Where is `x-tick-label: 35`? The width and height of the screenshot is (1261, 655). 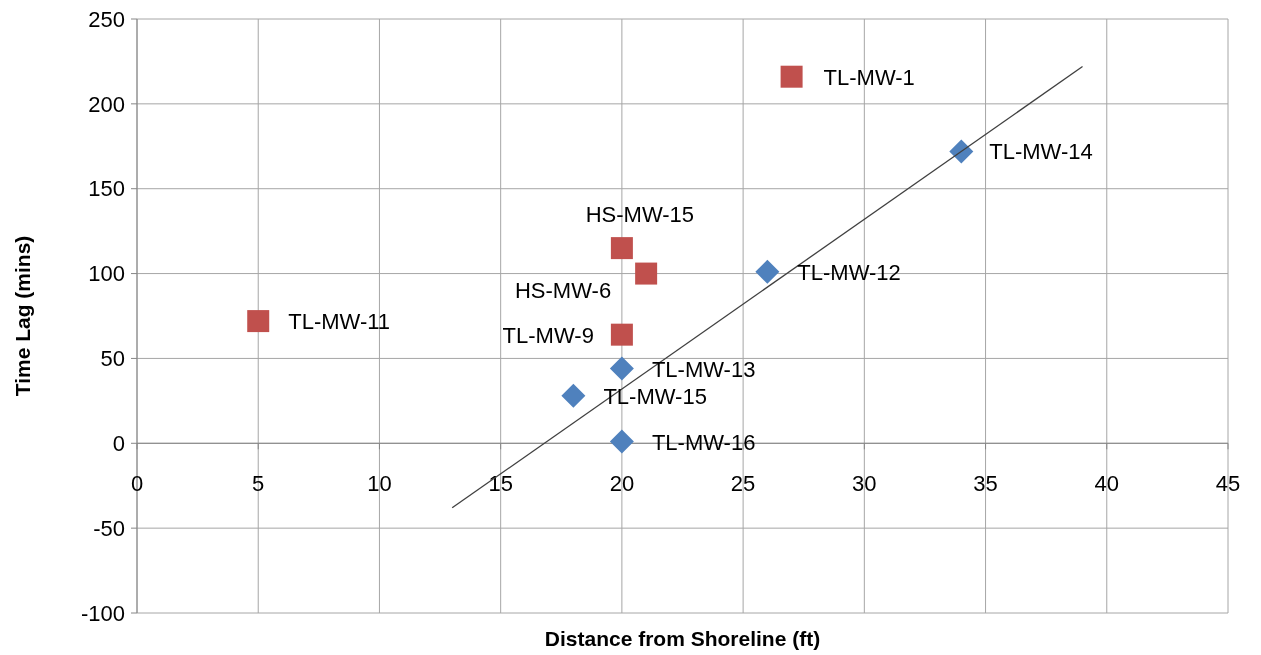
x-tick-label: 35 is located at coordinates (985, 484).